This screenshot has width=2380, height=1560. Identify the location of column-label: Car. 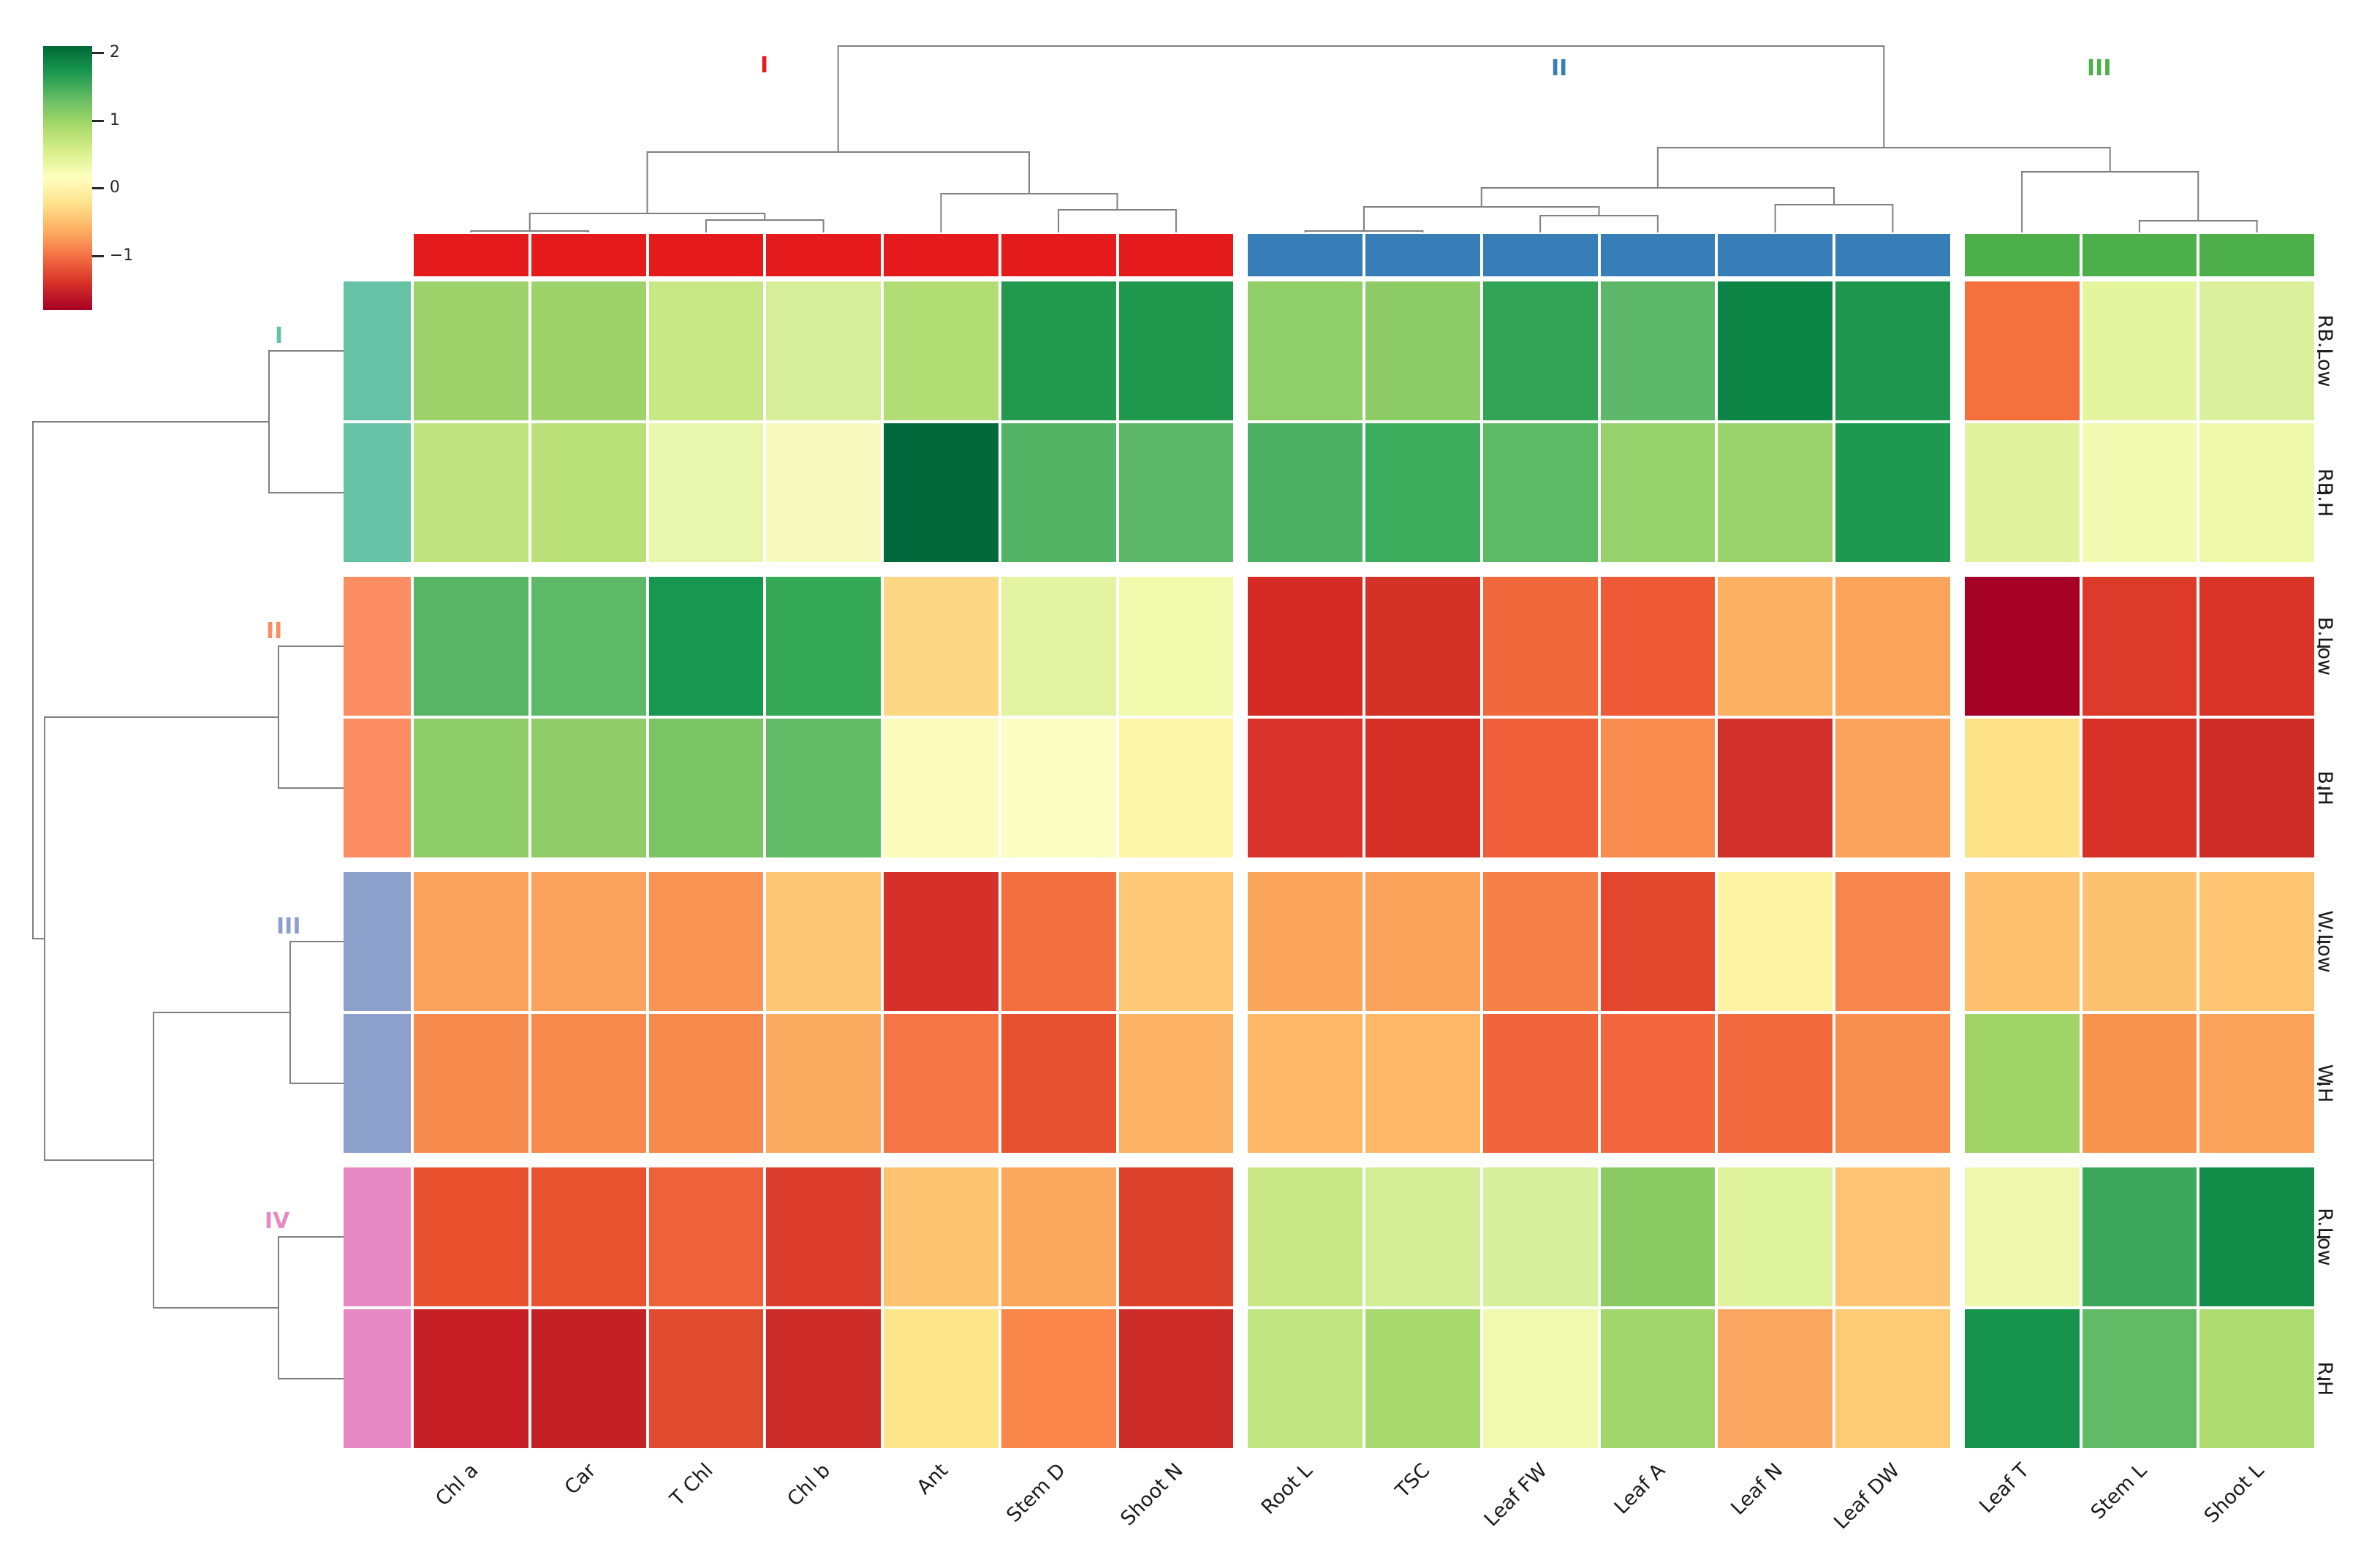
(580, 1479).